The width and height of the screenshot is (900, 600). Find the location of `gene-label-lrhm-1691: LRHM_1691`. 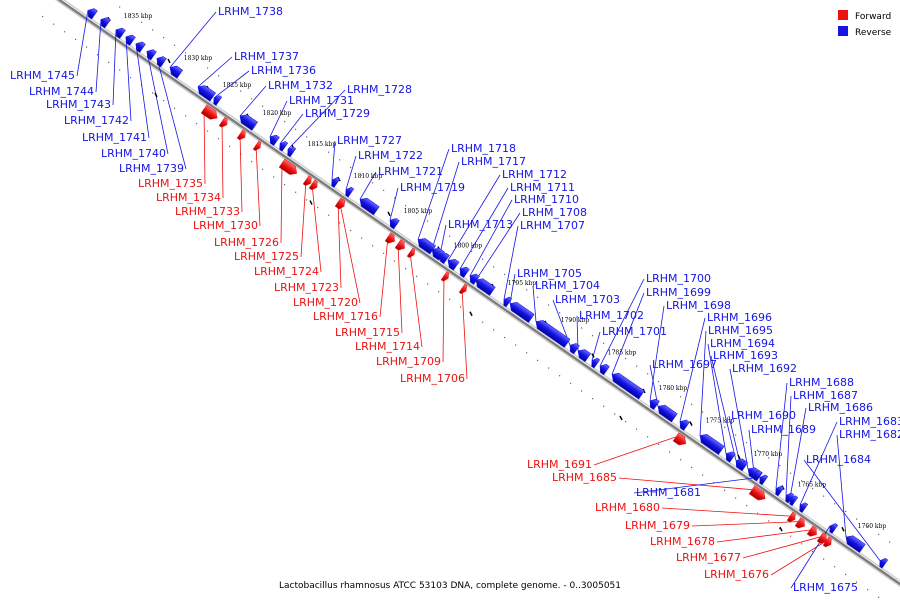

gene-label-lrhm-1691: LRHM_1691 is located at coordinates (559, 464).